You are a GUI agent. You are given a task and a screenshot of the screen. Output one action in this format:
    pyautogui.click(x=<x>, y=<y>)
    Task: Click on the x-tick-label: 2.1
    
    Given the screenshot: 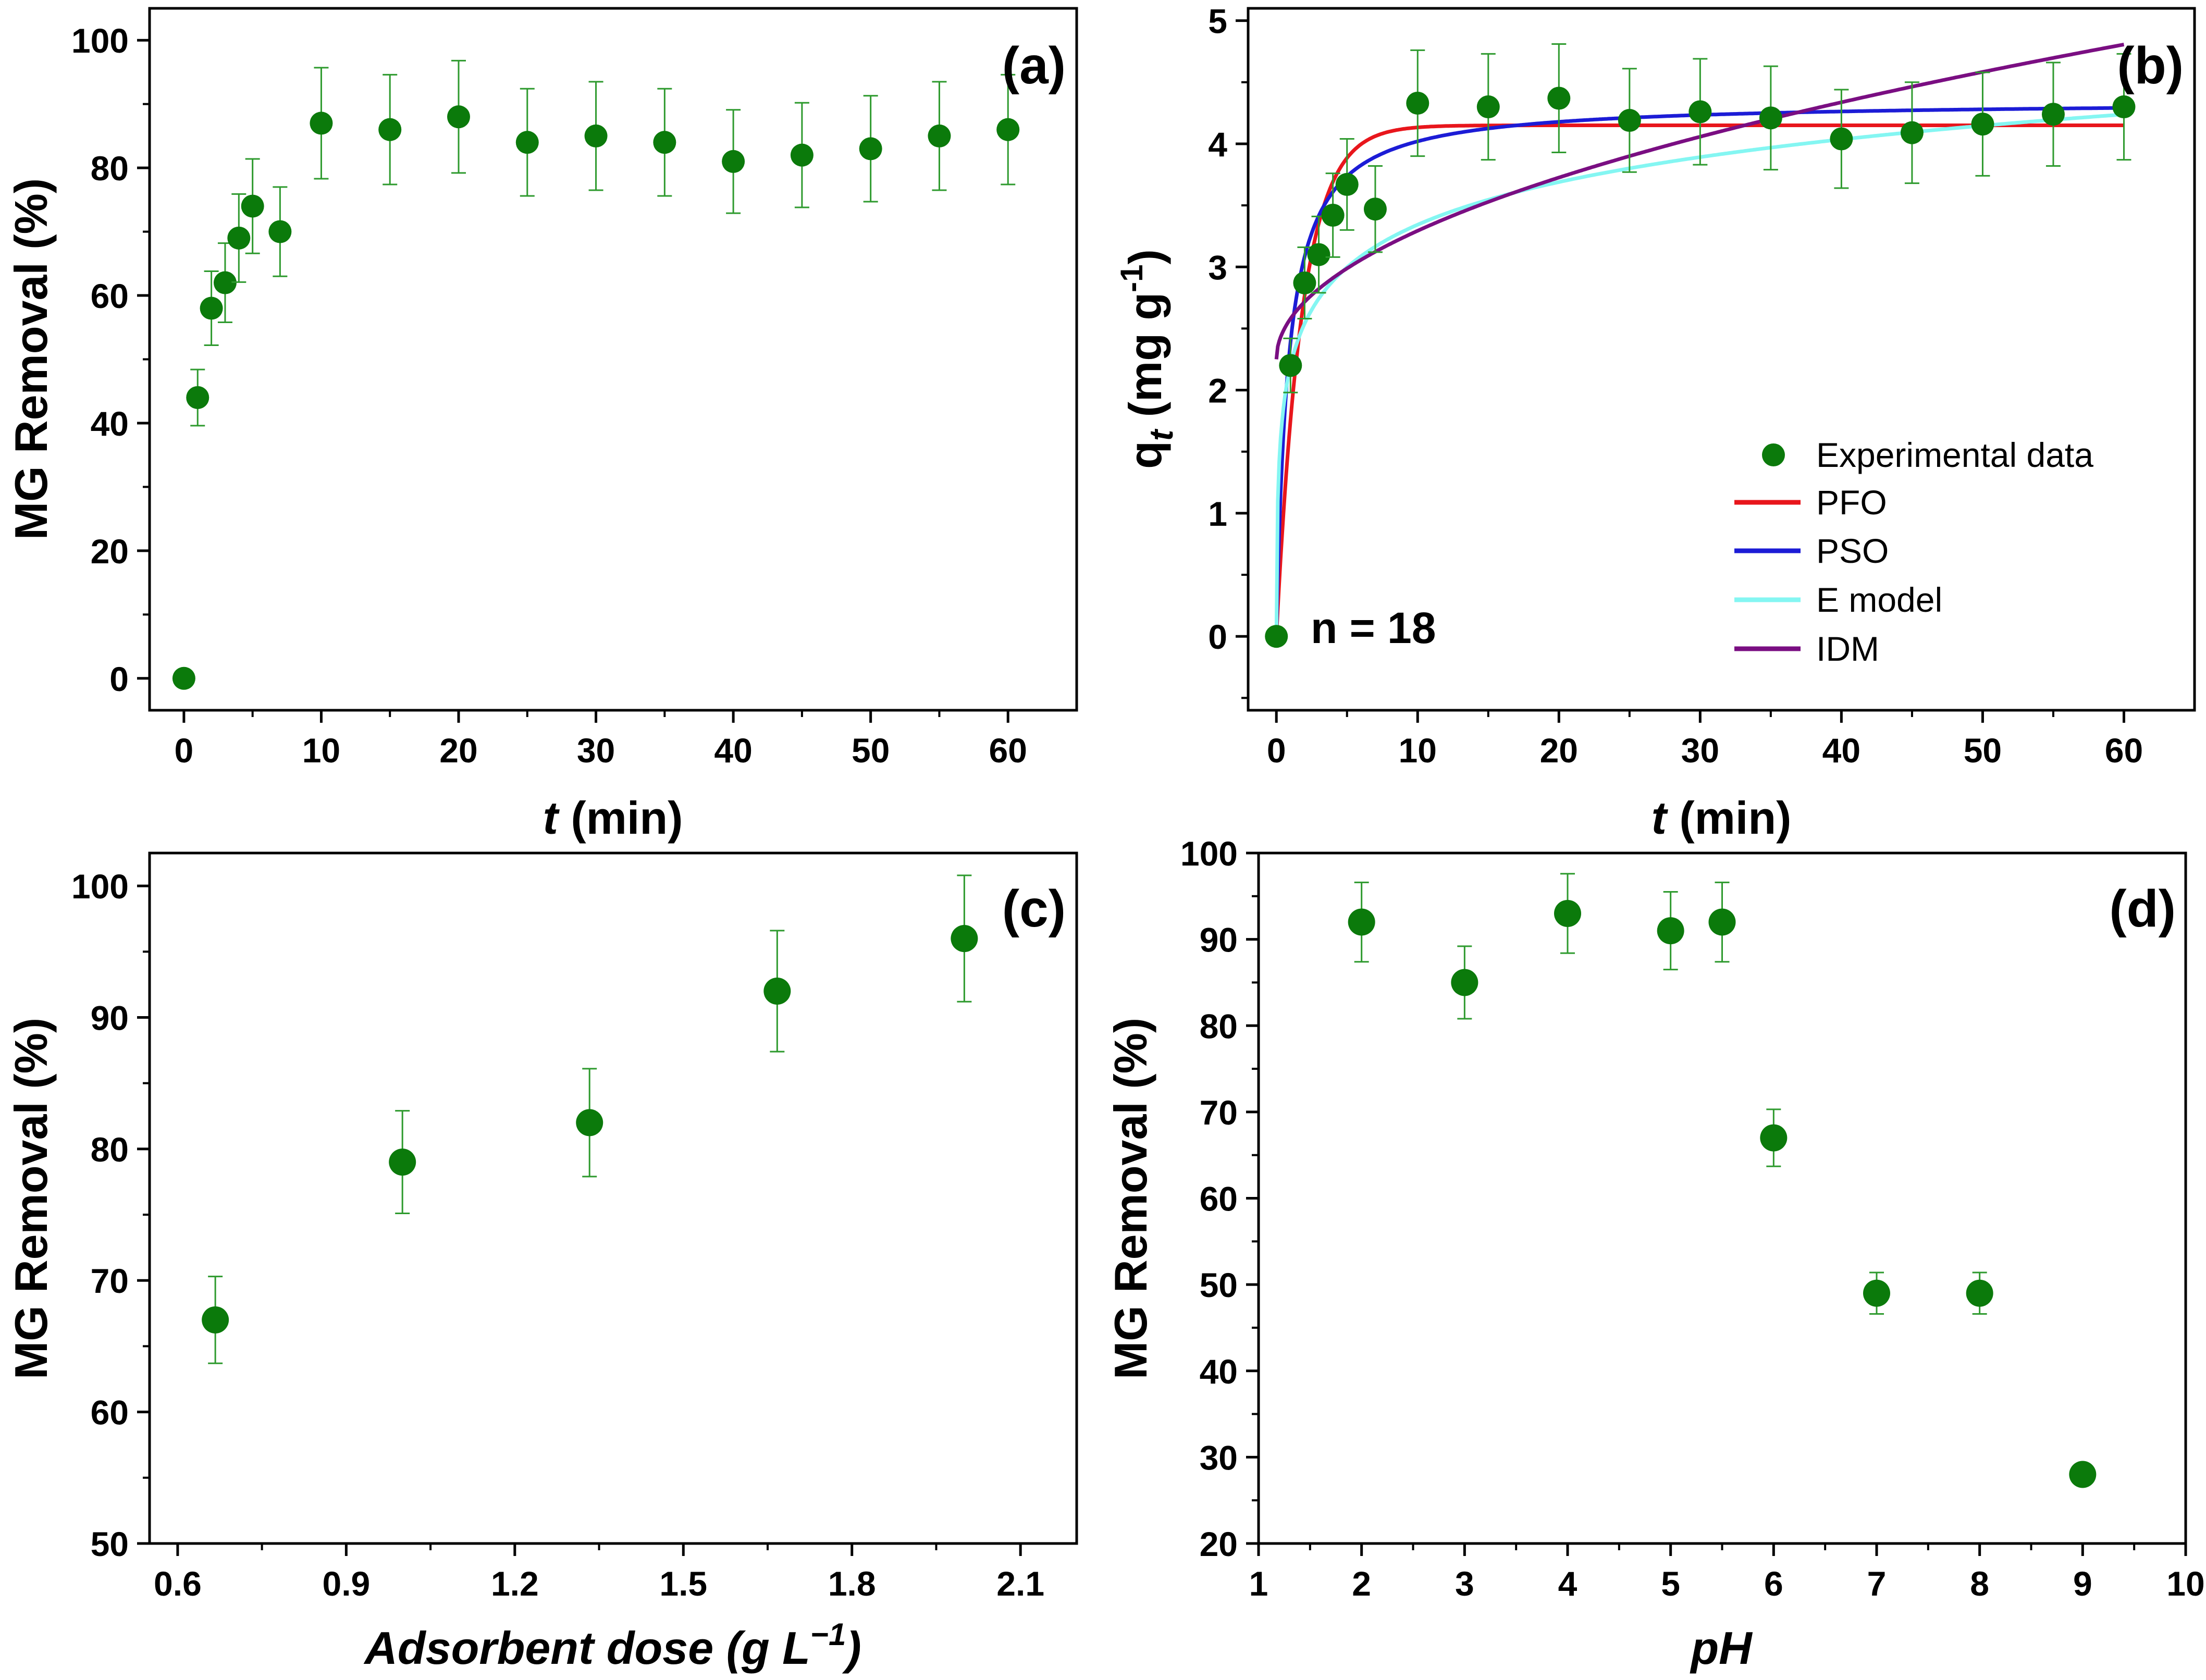 What is the action you would take?
    pyautogui.click(x=1020, y=1583)
    